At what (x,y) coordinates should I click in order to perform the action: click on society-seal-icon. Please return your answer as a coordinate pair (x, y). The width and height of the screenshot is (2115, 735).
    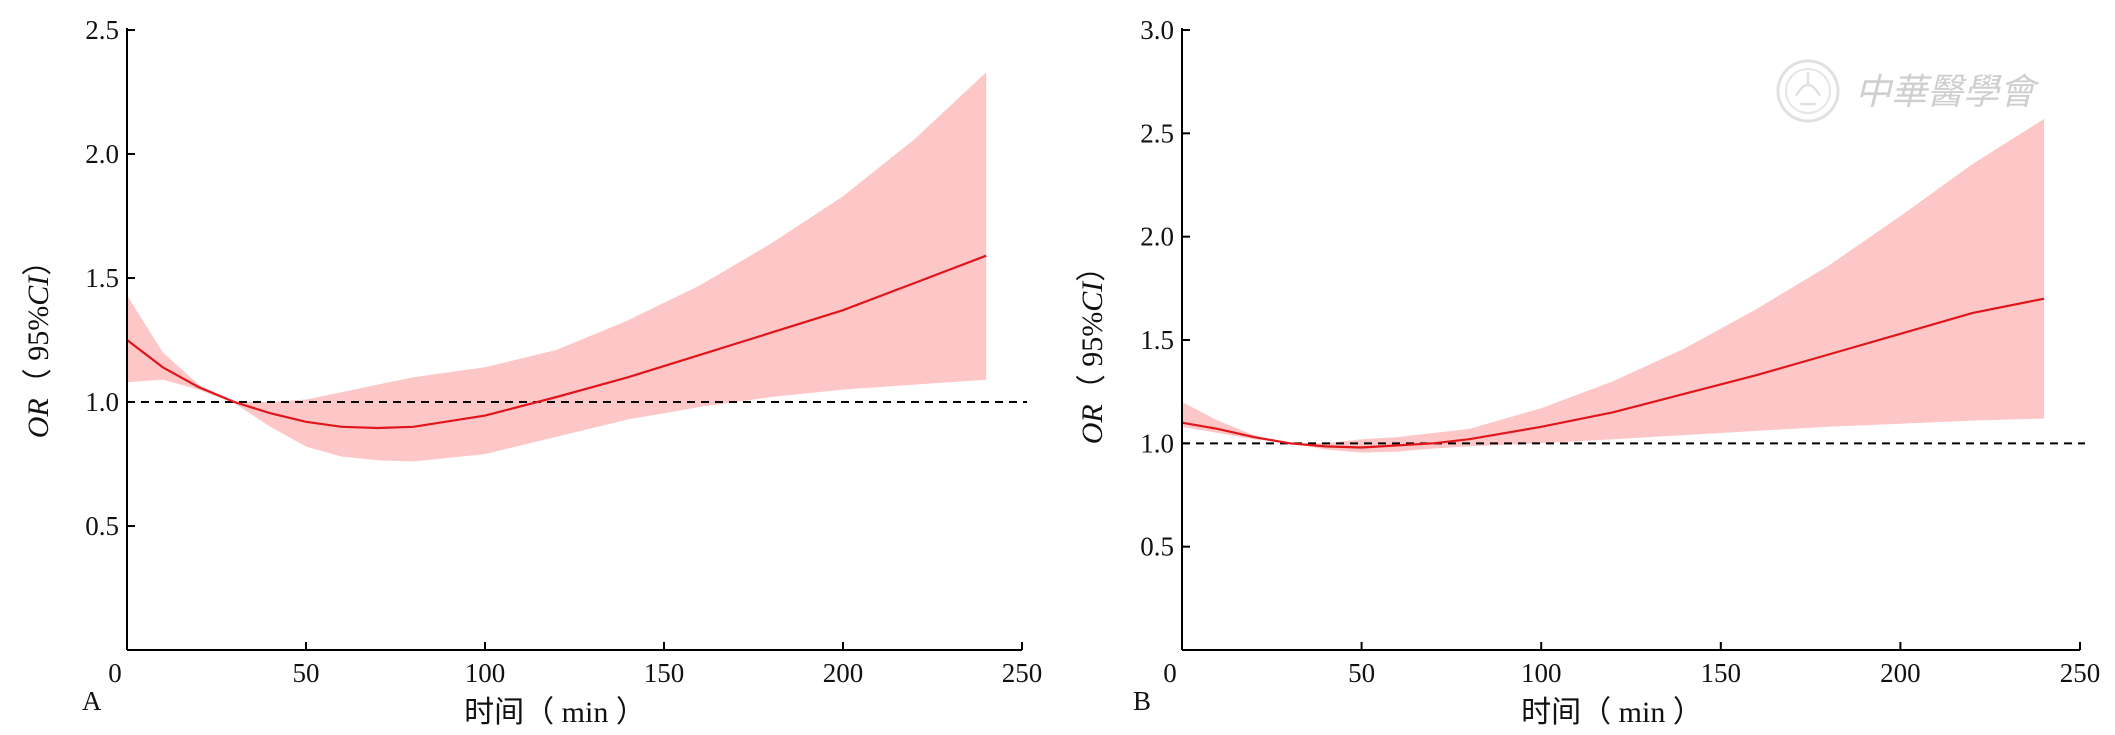
    Looking at the image, I should click on (1808, 91).